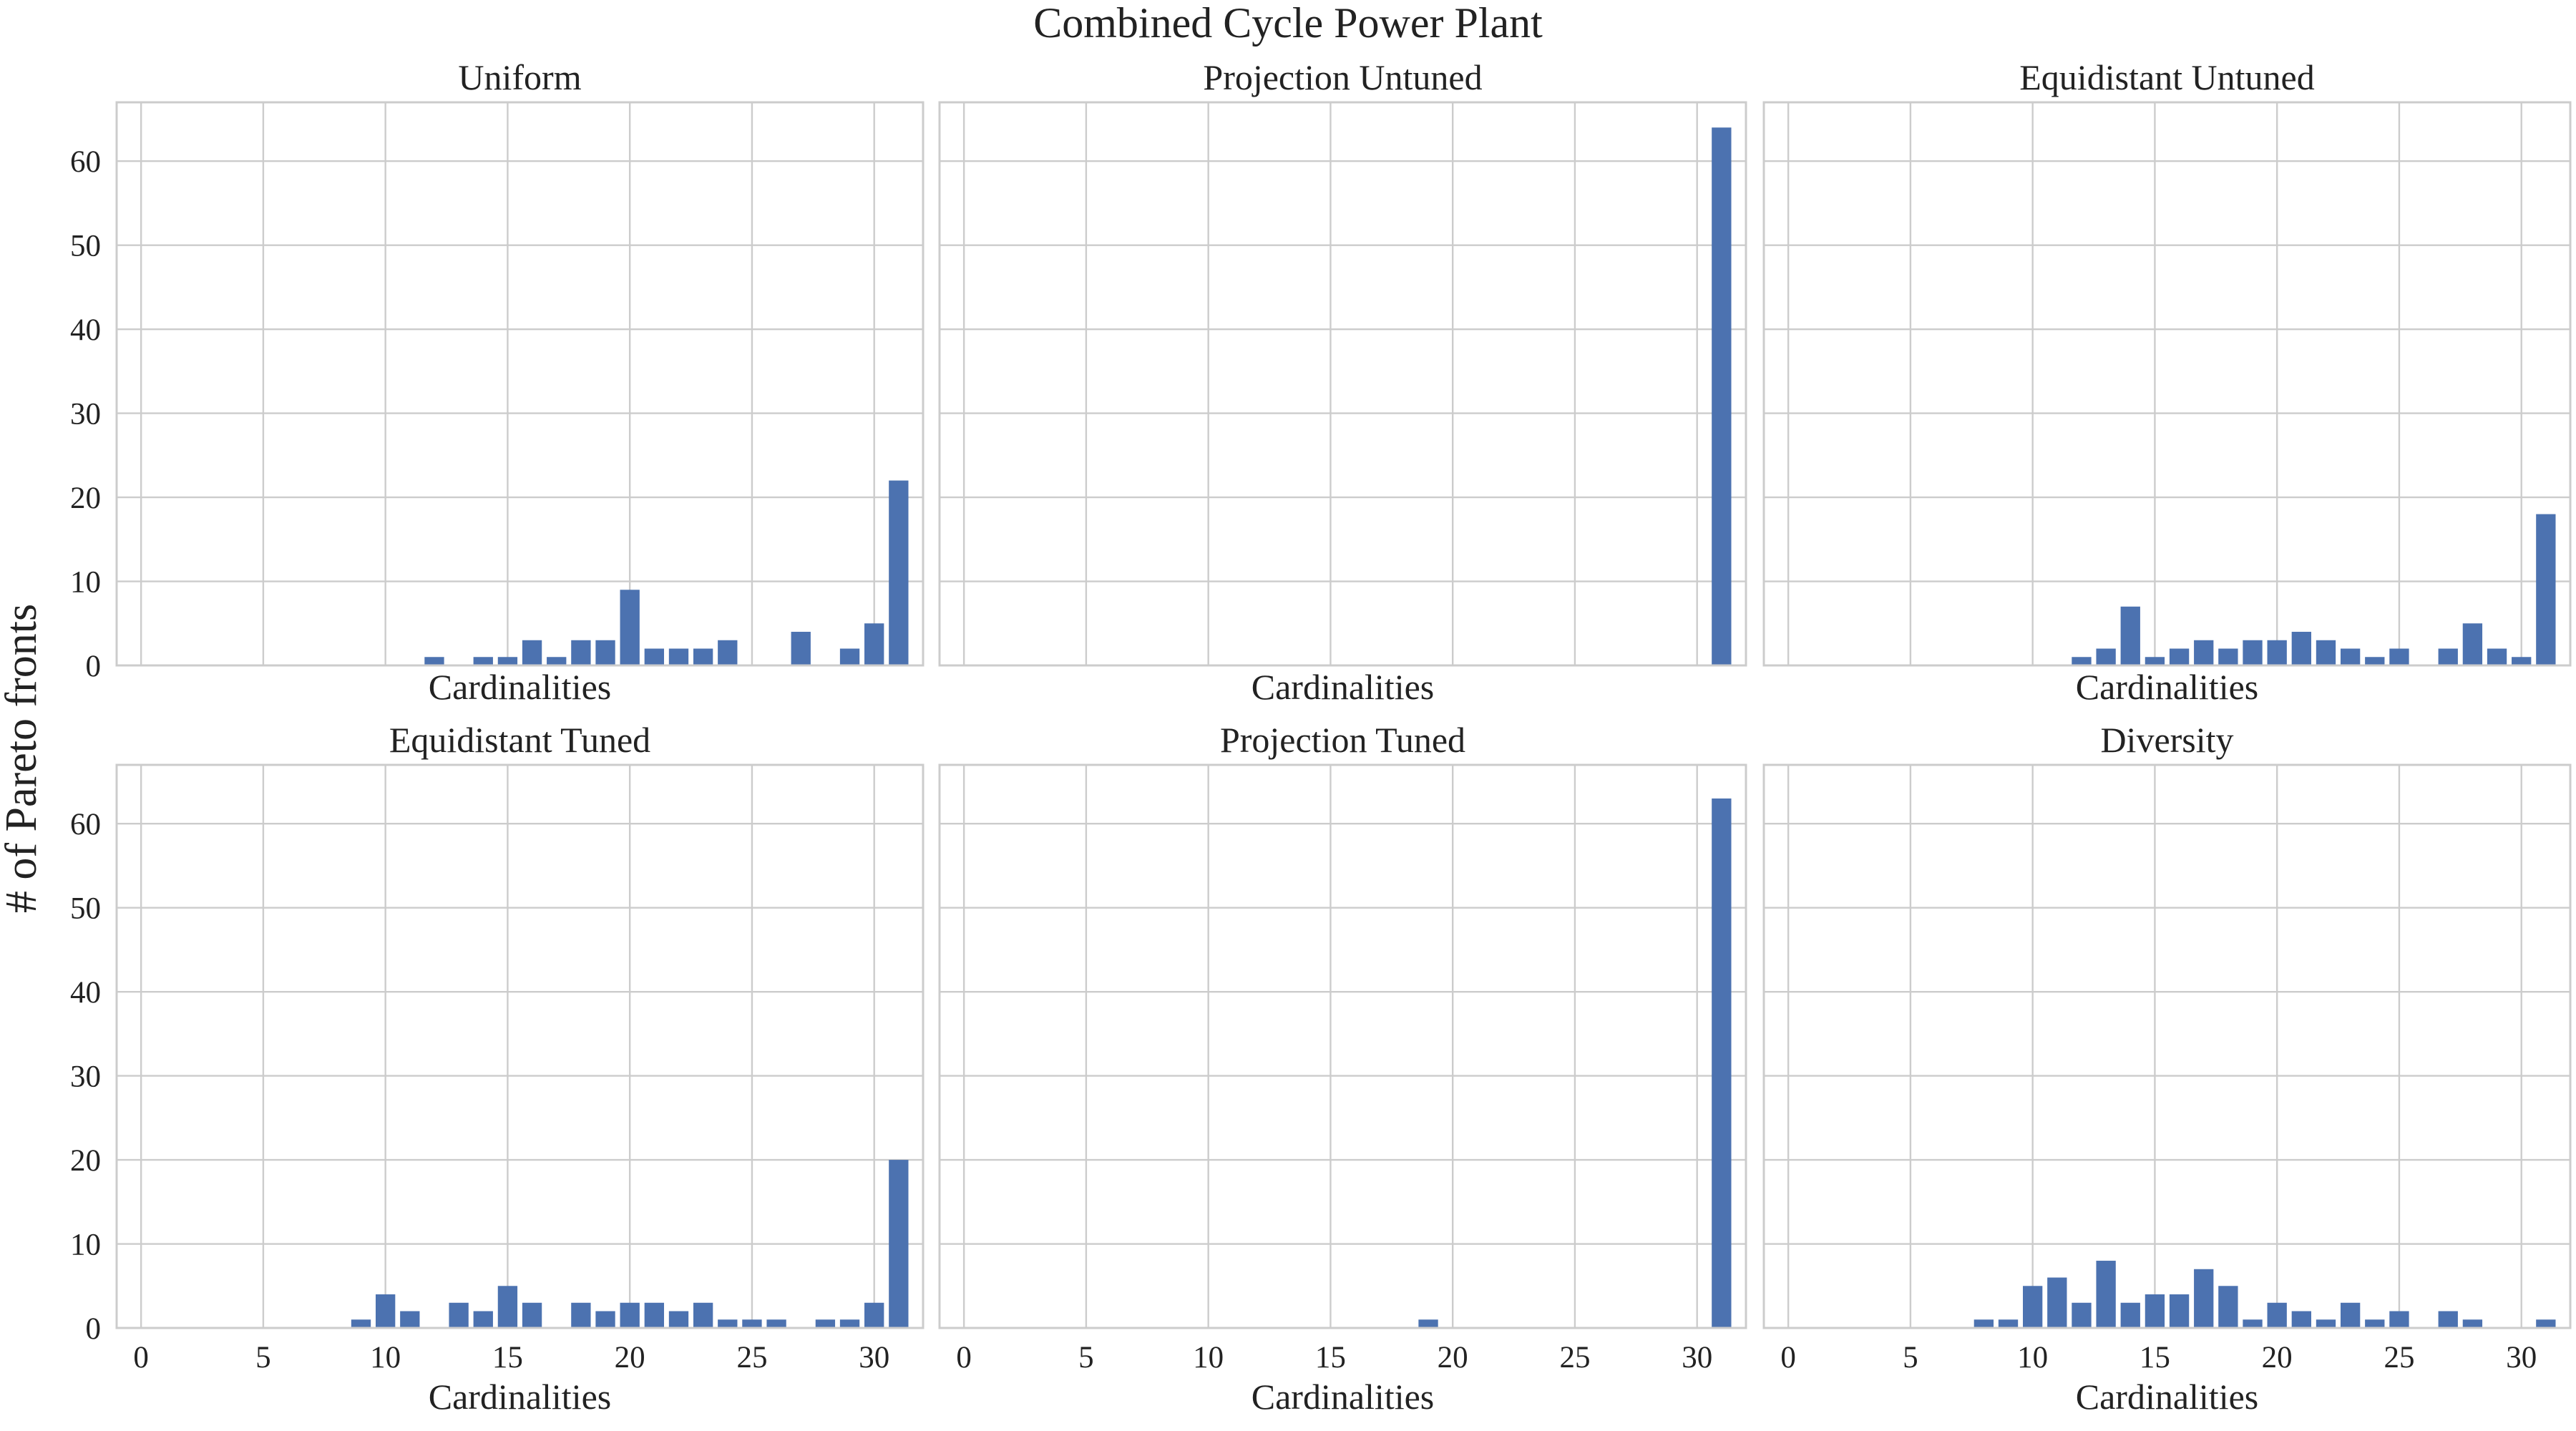 Image resolution: width=2576 pixels, height=1431 pixels. What do you see at coordinates (519, 740) in the screenshot?
I see `panel-title: Equidistant Tuned` at bounding box center [519, 740].